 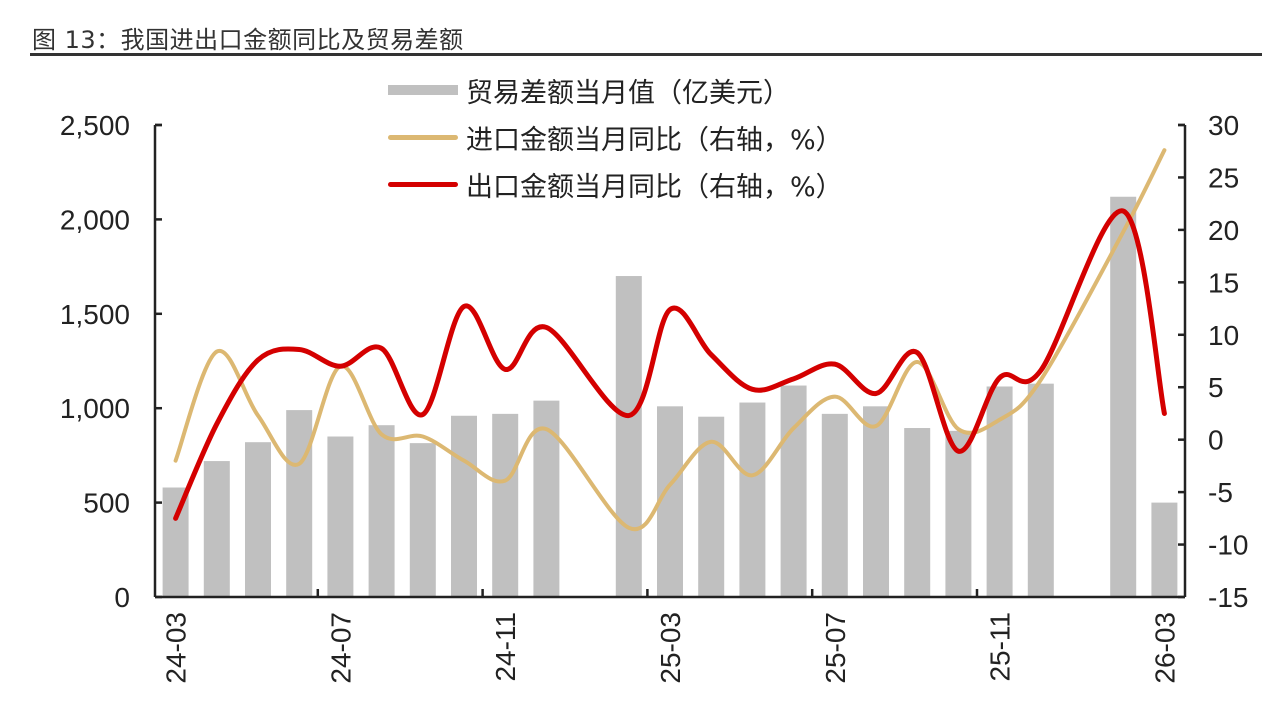 What do you see at coordinates (1216, 440) in the screenshot?
I see `right-axis-tick-label: 0` at bounding box center [1216, 440].